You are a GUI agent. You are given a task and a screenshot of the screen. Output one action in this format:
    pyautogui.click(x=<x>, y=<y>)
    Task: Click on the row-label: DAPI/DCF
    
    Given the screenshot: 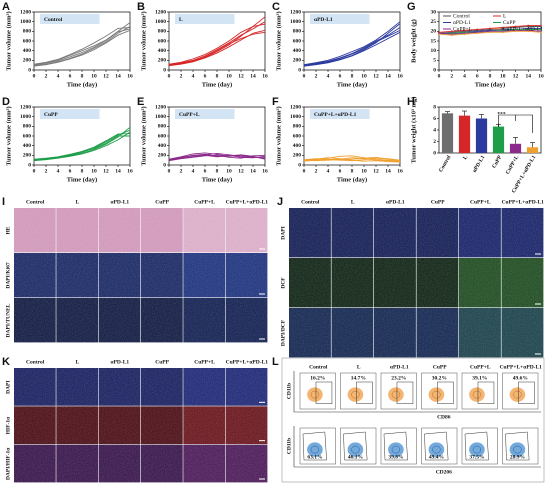 What is the action you would take?
    pyautogui.click(x=283, y=332)
    